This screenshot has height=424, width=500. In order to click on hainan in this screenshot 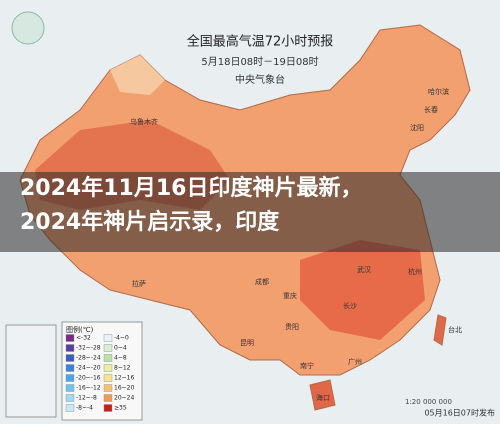, I will do `click(322, 395)`.